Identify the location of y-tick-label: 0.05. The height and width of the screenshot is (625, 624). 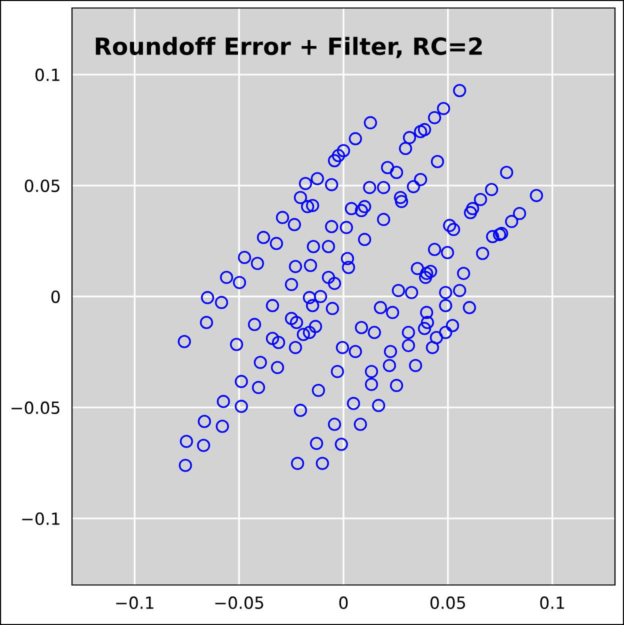
(42, 186).